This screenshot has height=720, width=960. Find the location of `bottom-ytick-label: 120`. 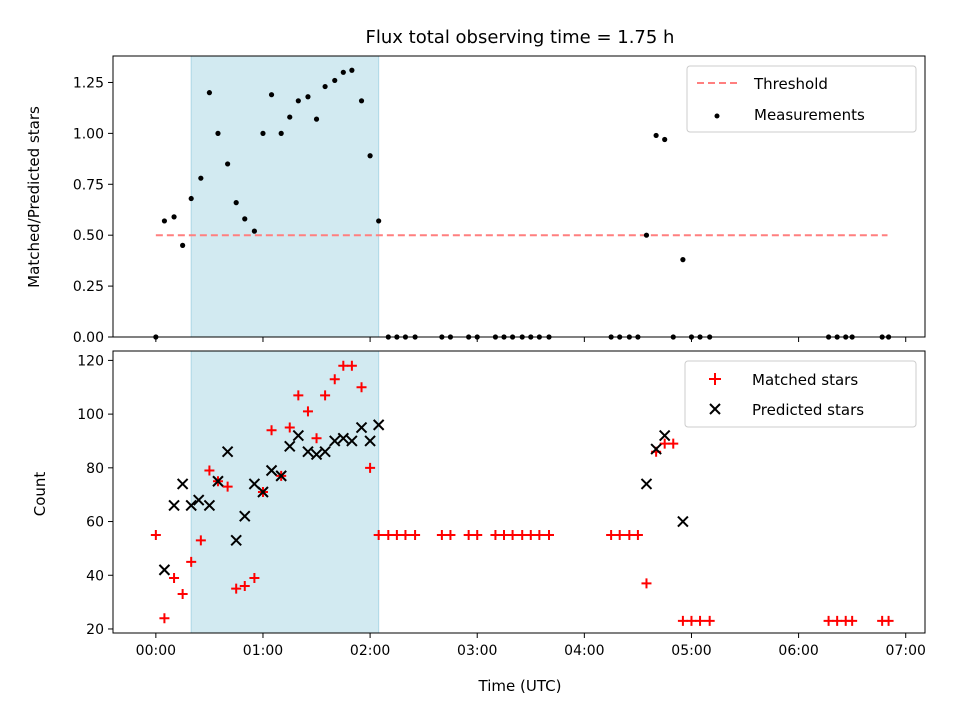

bottom-ytick-label: 120 is located at coordinates (90, 361).